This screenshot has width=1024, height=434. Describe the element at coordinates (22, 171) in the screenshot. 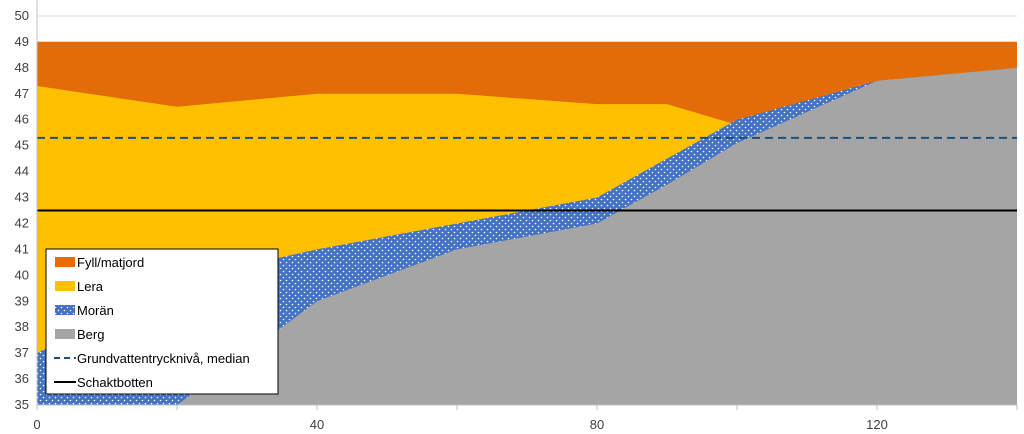

I see `y-tick-label: 44` at that location.